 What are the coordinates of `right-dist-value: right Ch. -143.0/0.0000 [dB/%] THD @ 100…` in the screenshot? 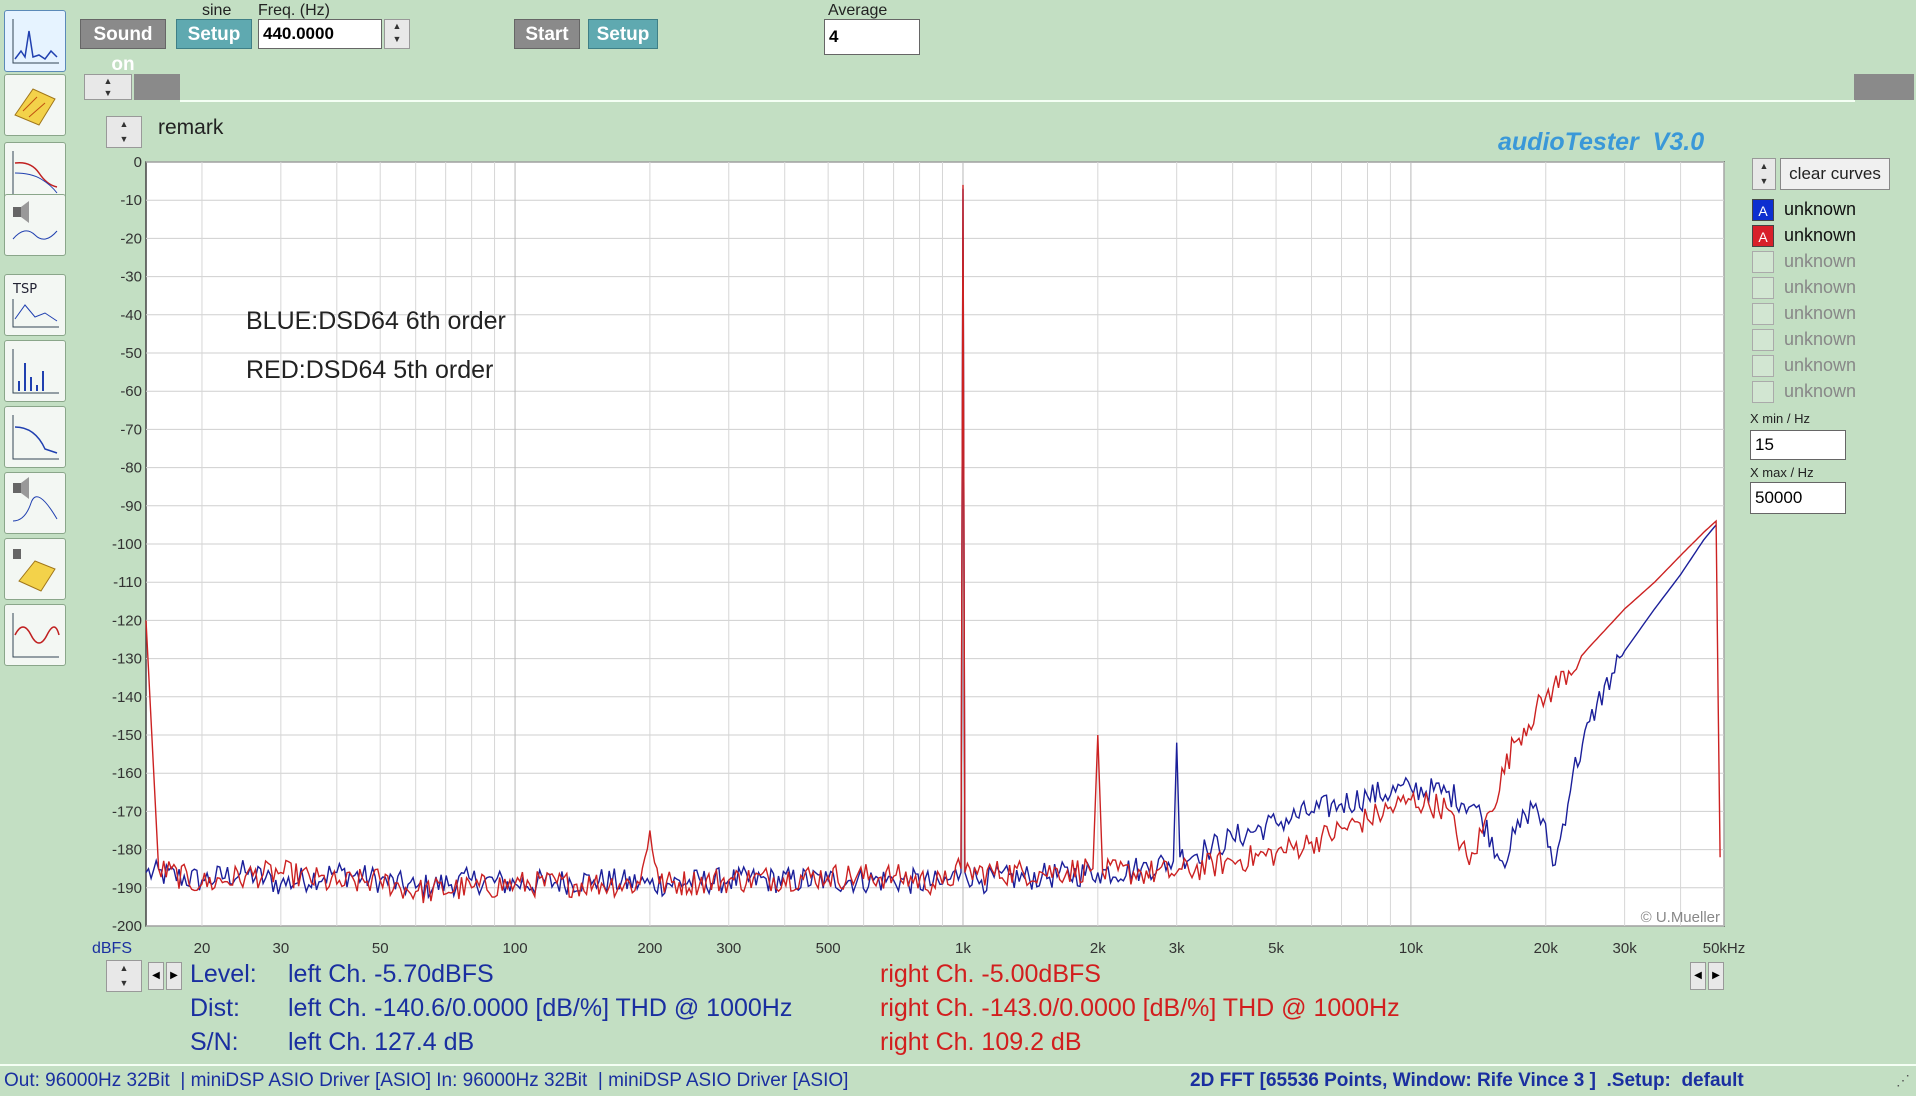 It's located at (1140, 1008).